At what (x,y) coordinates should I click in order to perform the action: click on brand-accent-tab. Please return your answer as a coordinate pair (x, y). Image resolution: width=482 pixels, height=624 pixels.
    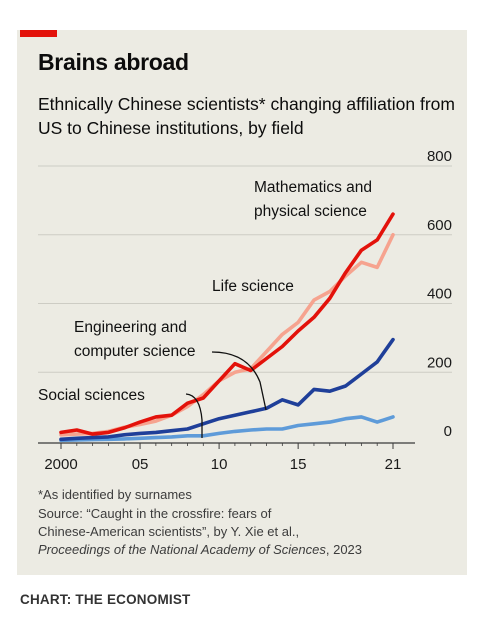
    Looking at the image, I should click on (38, 33).